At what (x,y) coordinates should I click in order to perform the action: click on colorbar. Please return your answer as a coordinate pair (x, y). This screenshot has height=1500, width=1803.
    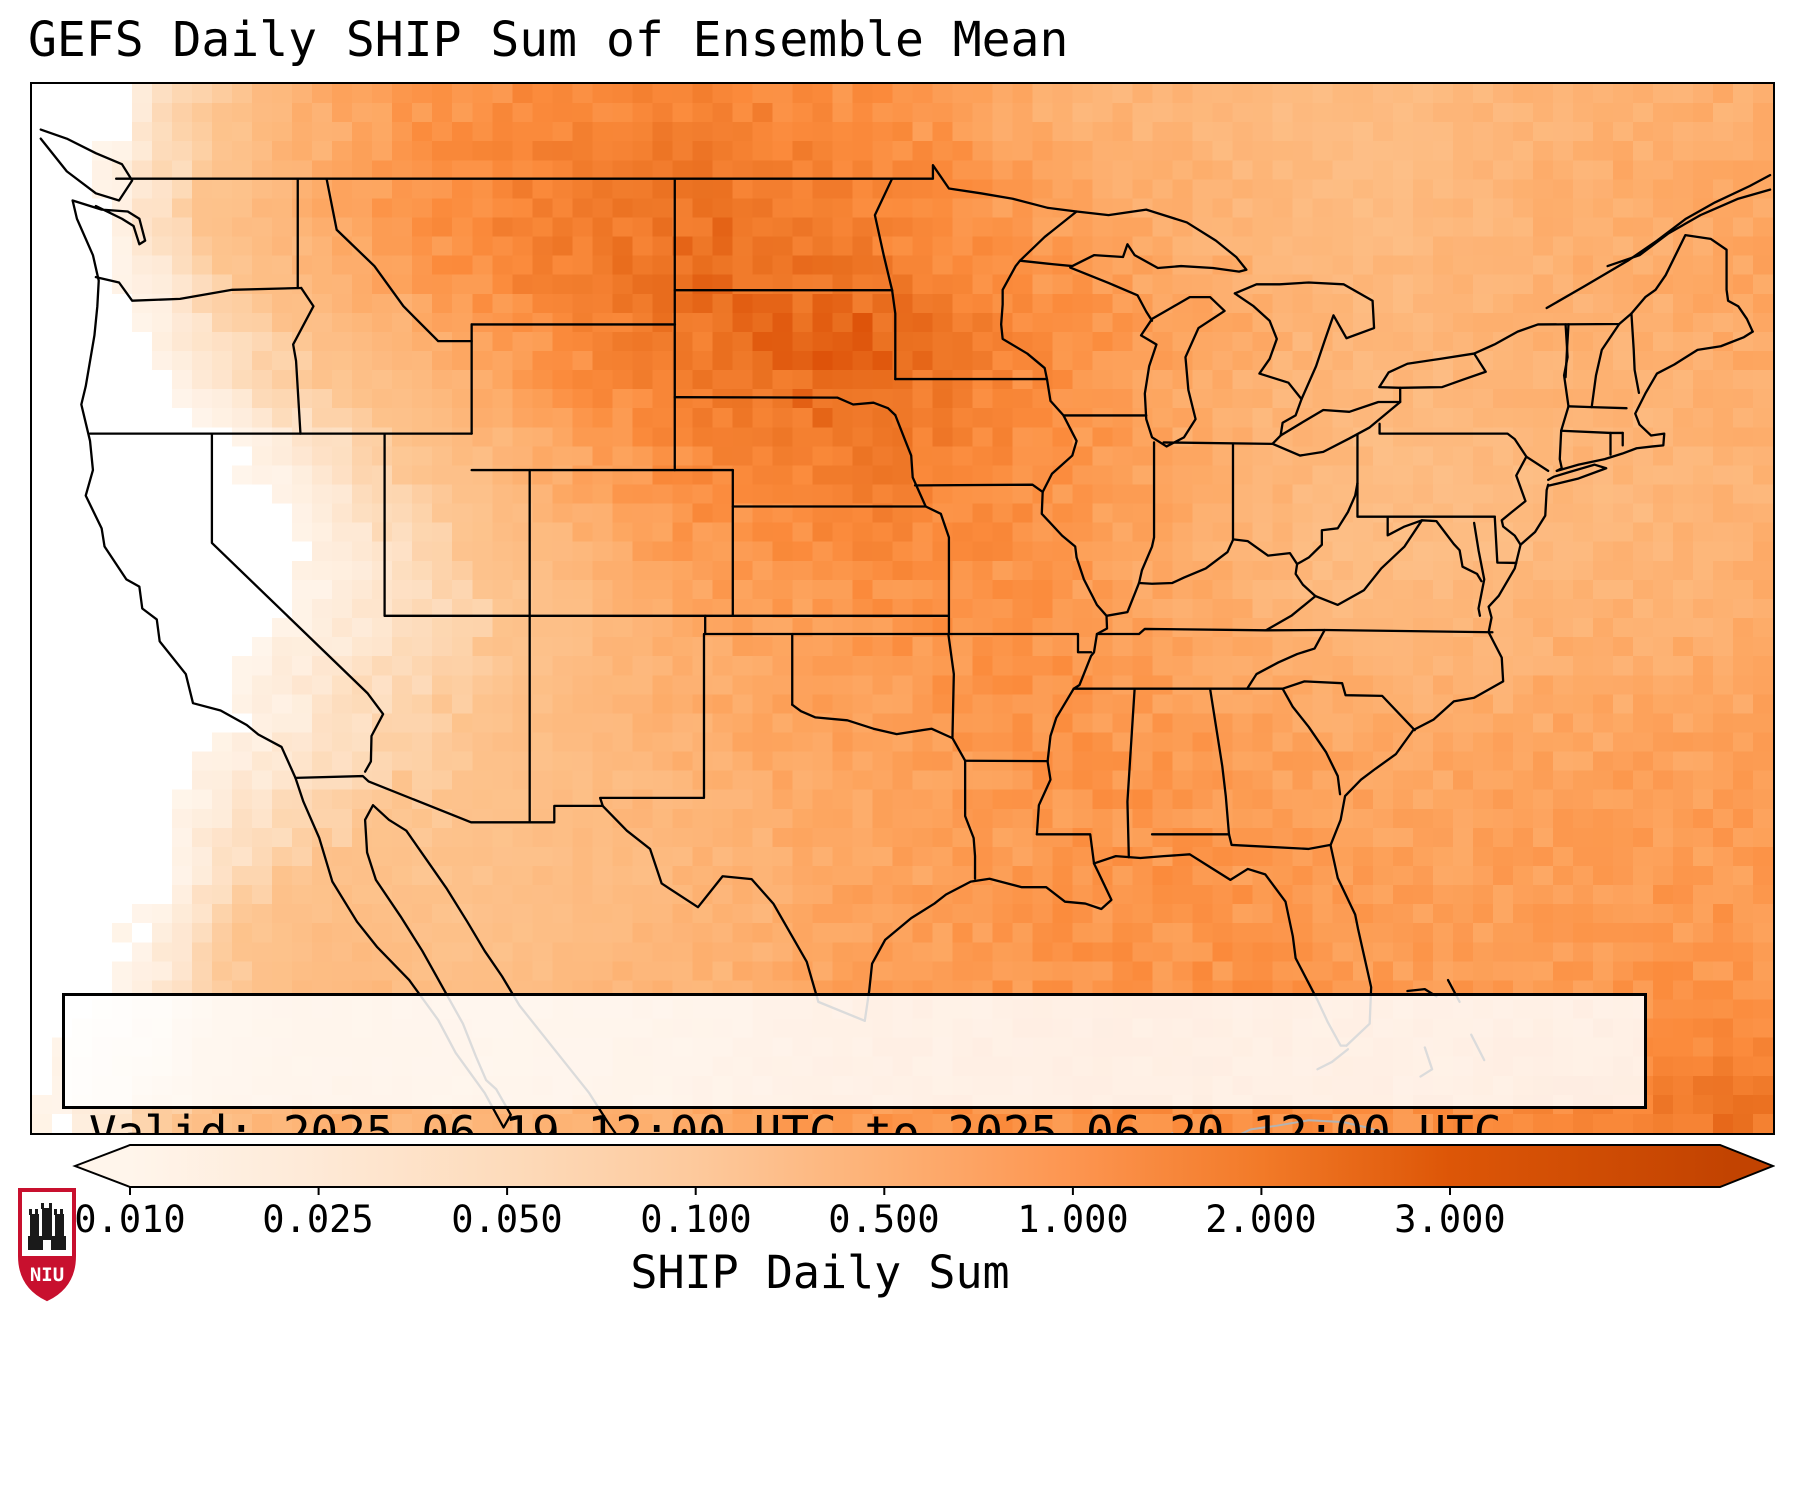
    Looking at the image, I should click on (923, 1169).